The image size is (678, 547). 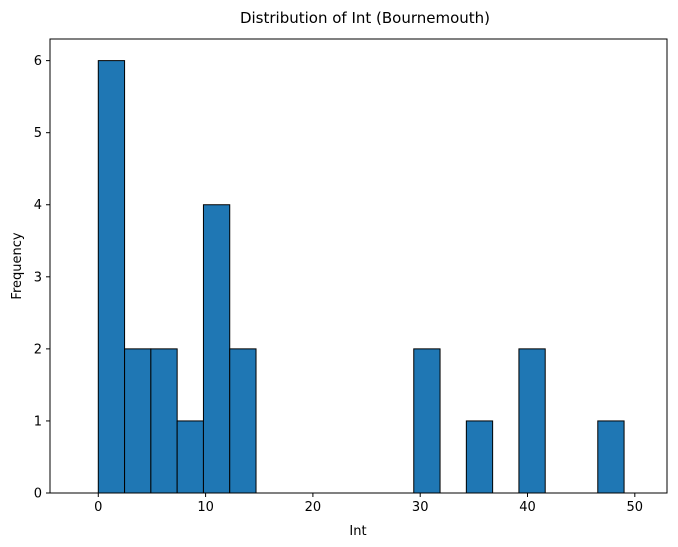 I want to click on y-tick-label: 3, so click(x=38, y=277).